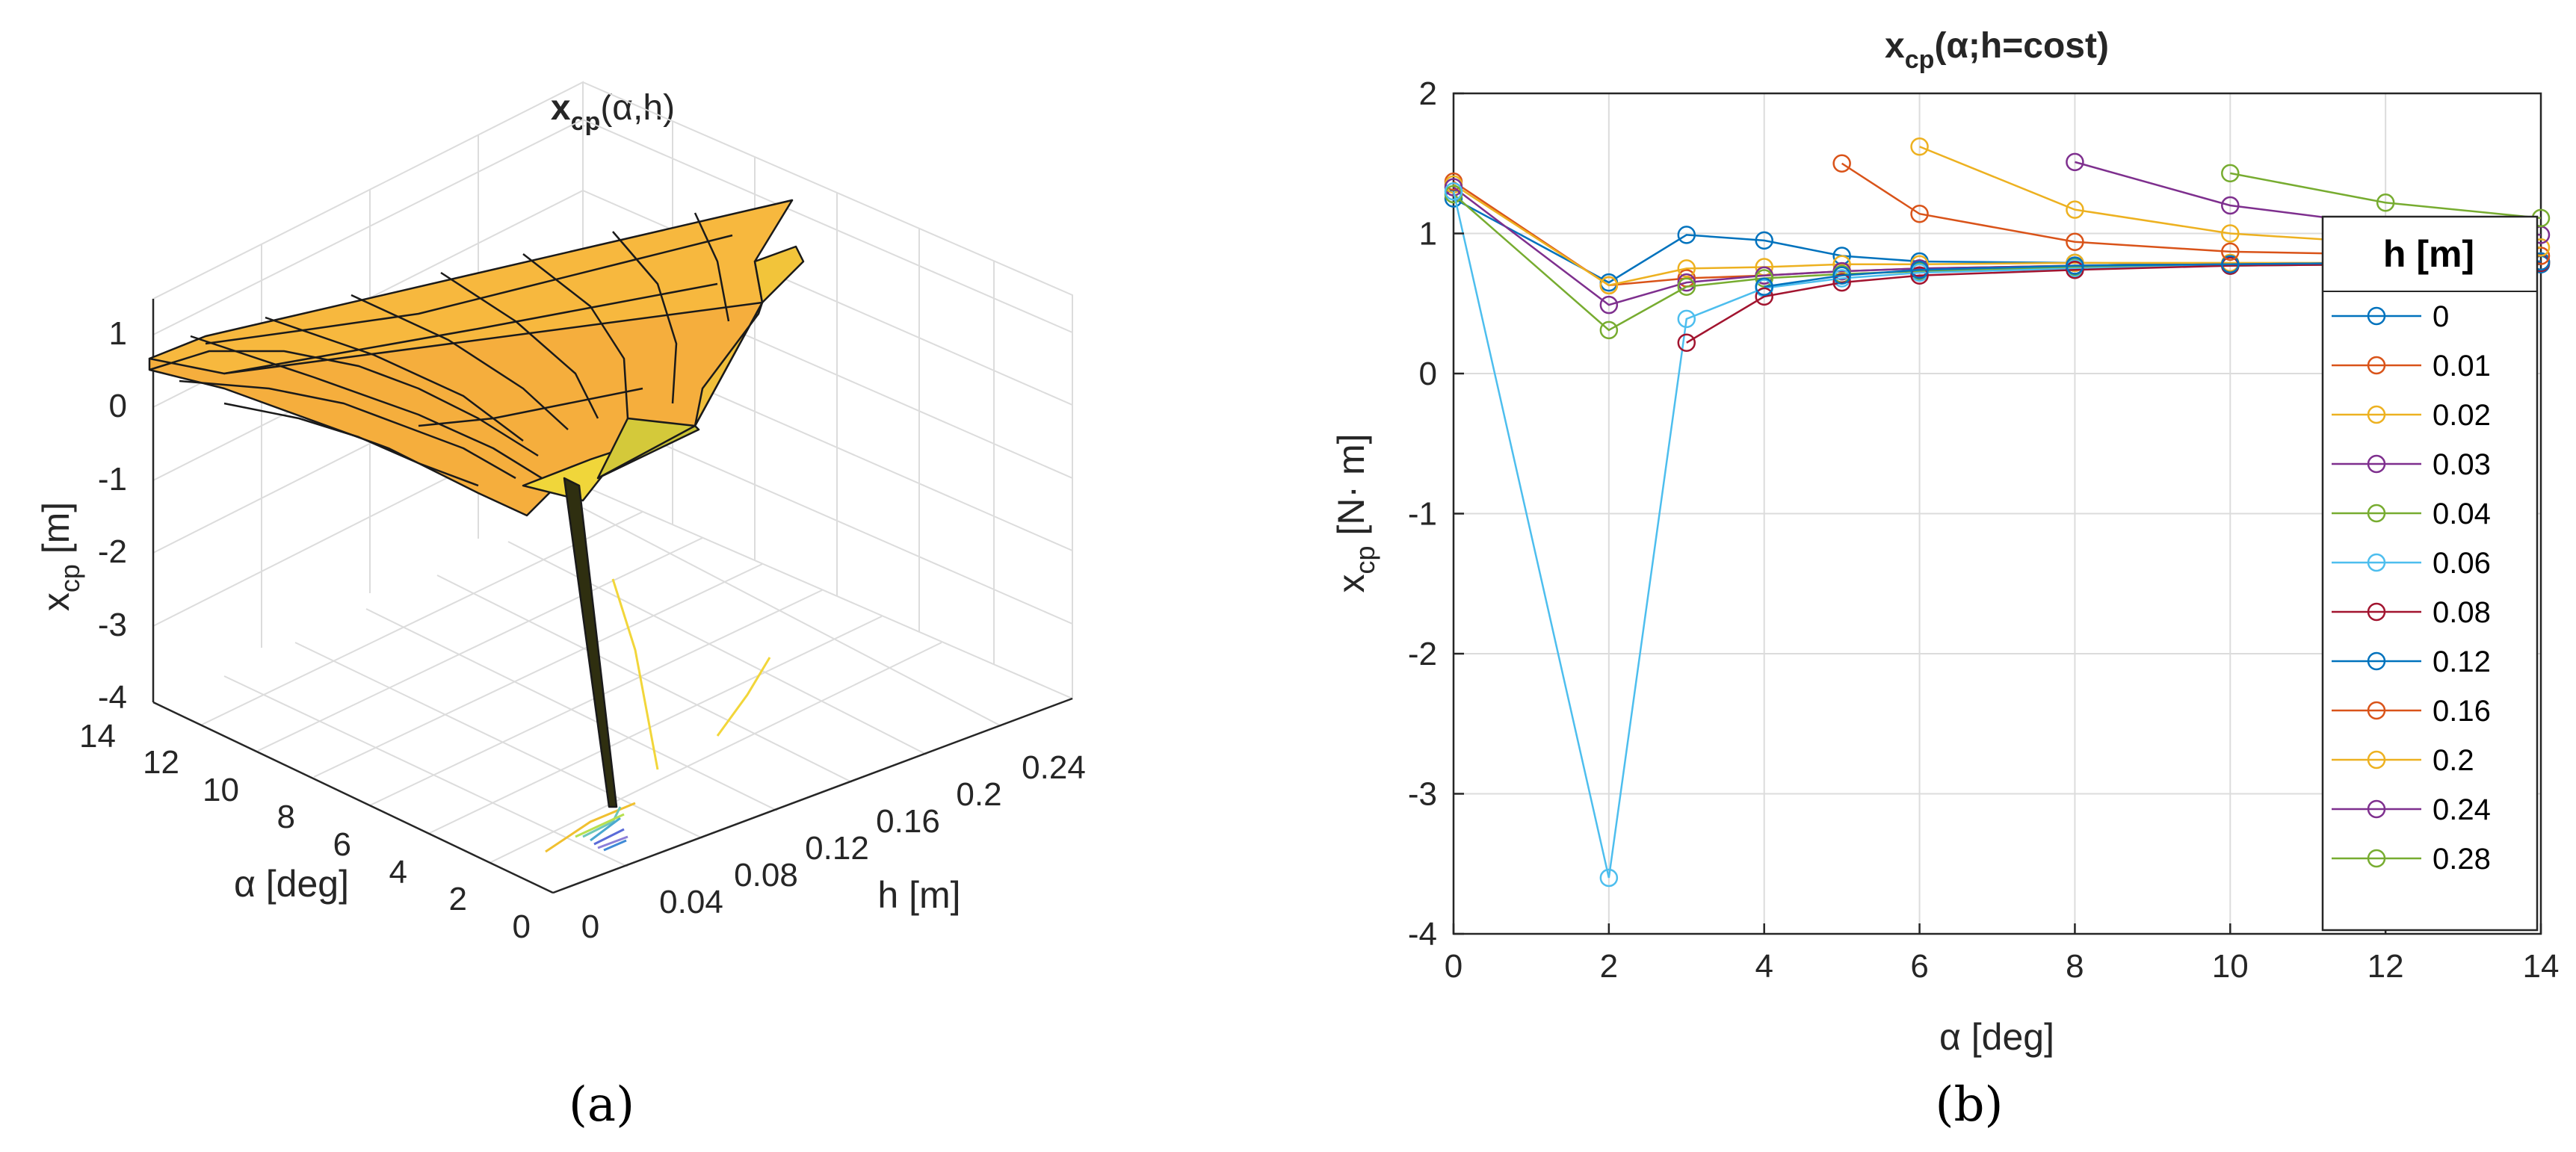 Image resolution: width=2576 pixels, height=1152 pixels. I want to click on legend-label: 0.08, so click(2462, 612).